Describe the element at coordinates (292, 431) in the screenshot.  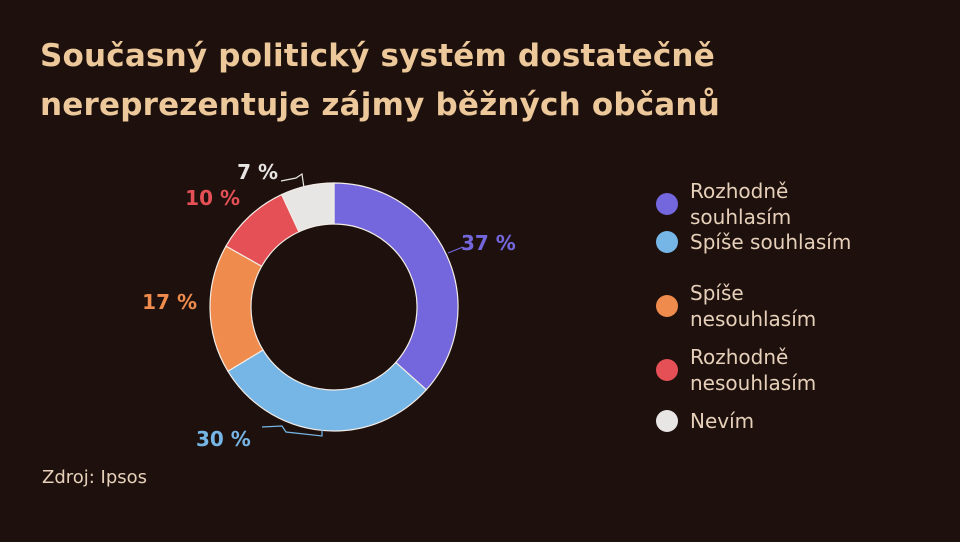
I see `leader-line-spise-souhlasim` at that location.